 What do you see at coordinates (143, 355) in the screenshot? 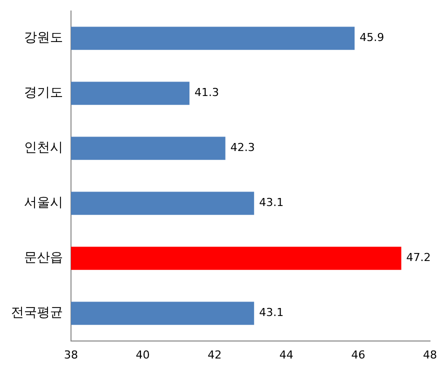
I see `x-tick-label: 40` at bounding box center [143, 355].